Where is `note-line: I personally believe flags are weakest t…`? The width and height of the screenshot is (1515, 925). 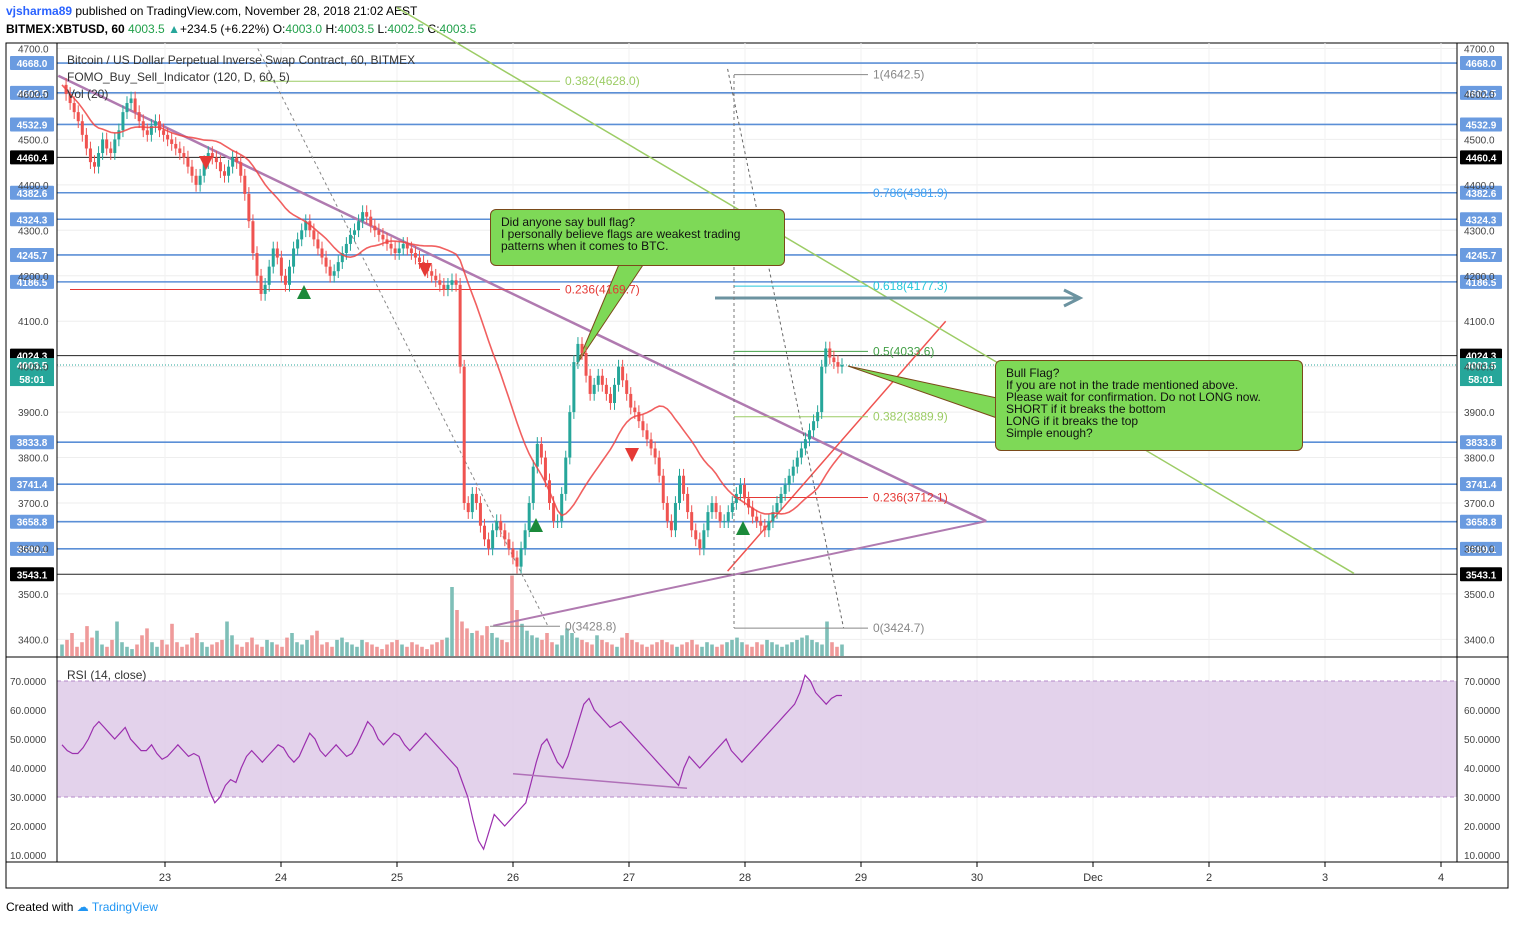
note-line: I personally believe flags are weakest t… is located at coordinates (621, 234).